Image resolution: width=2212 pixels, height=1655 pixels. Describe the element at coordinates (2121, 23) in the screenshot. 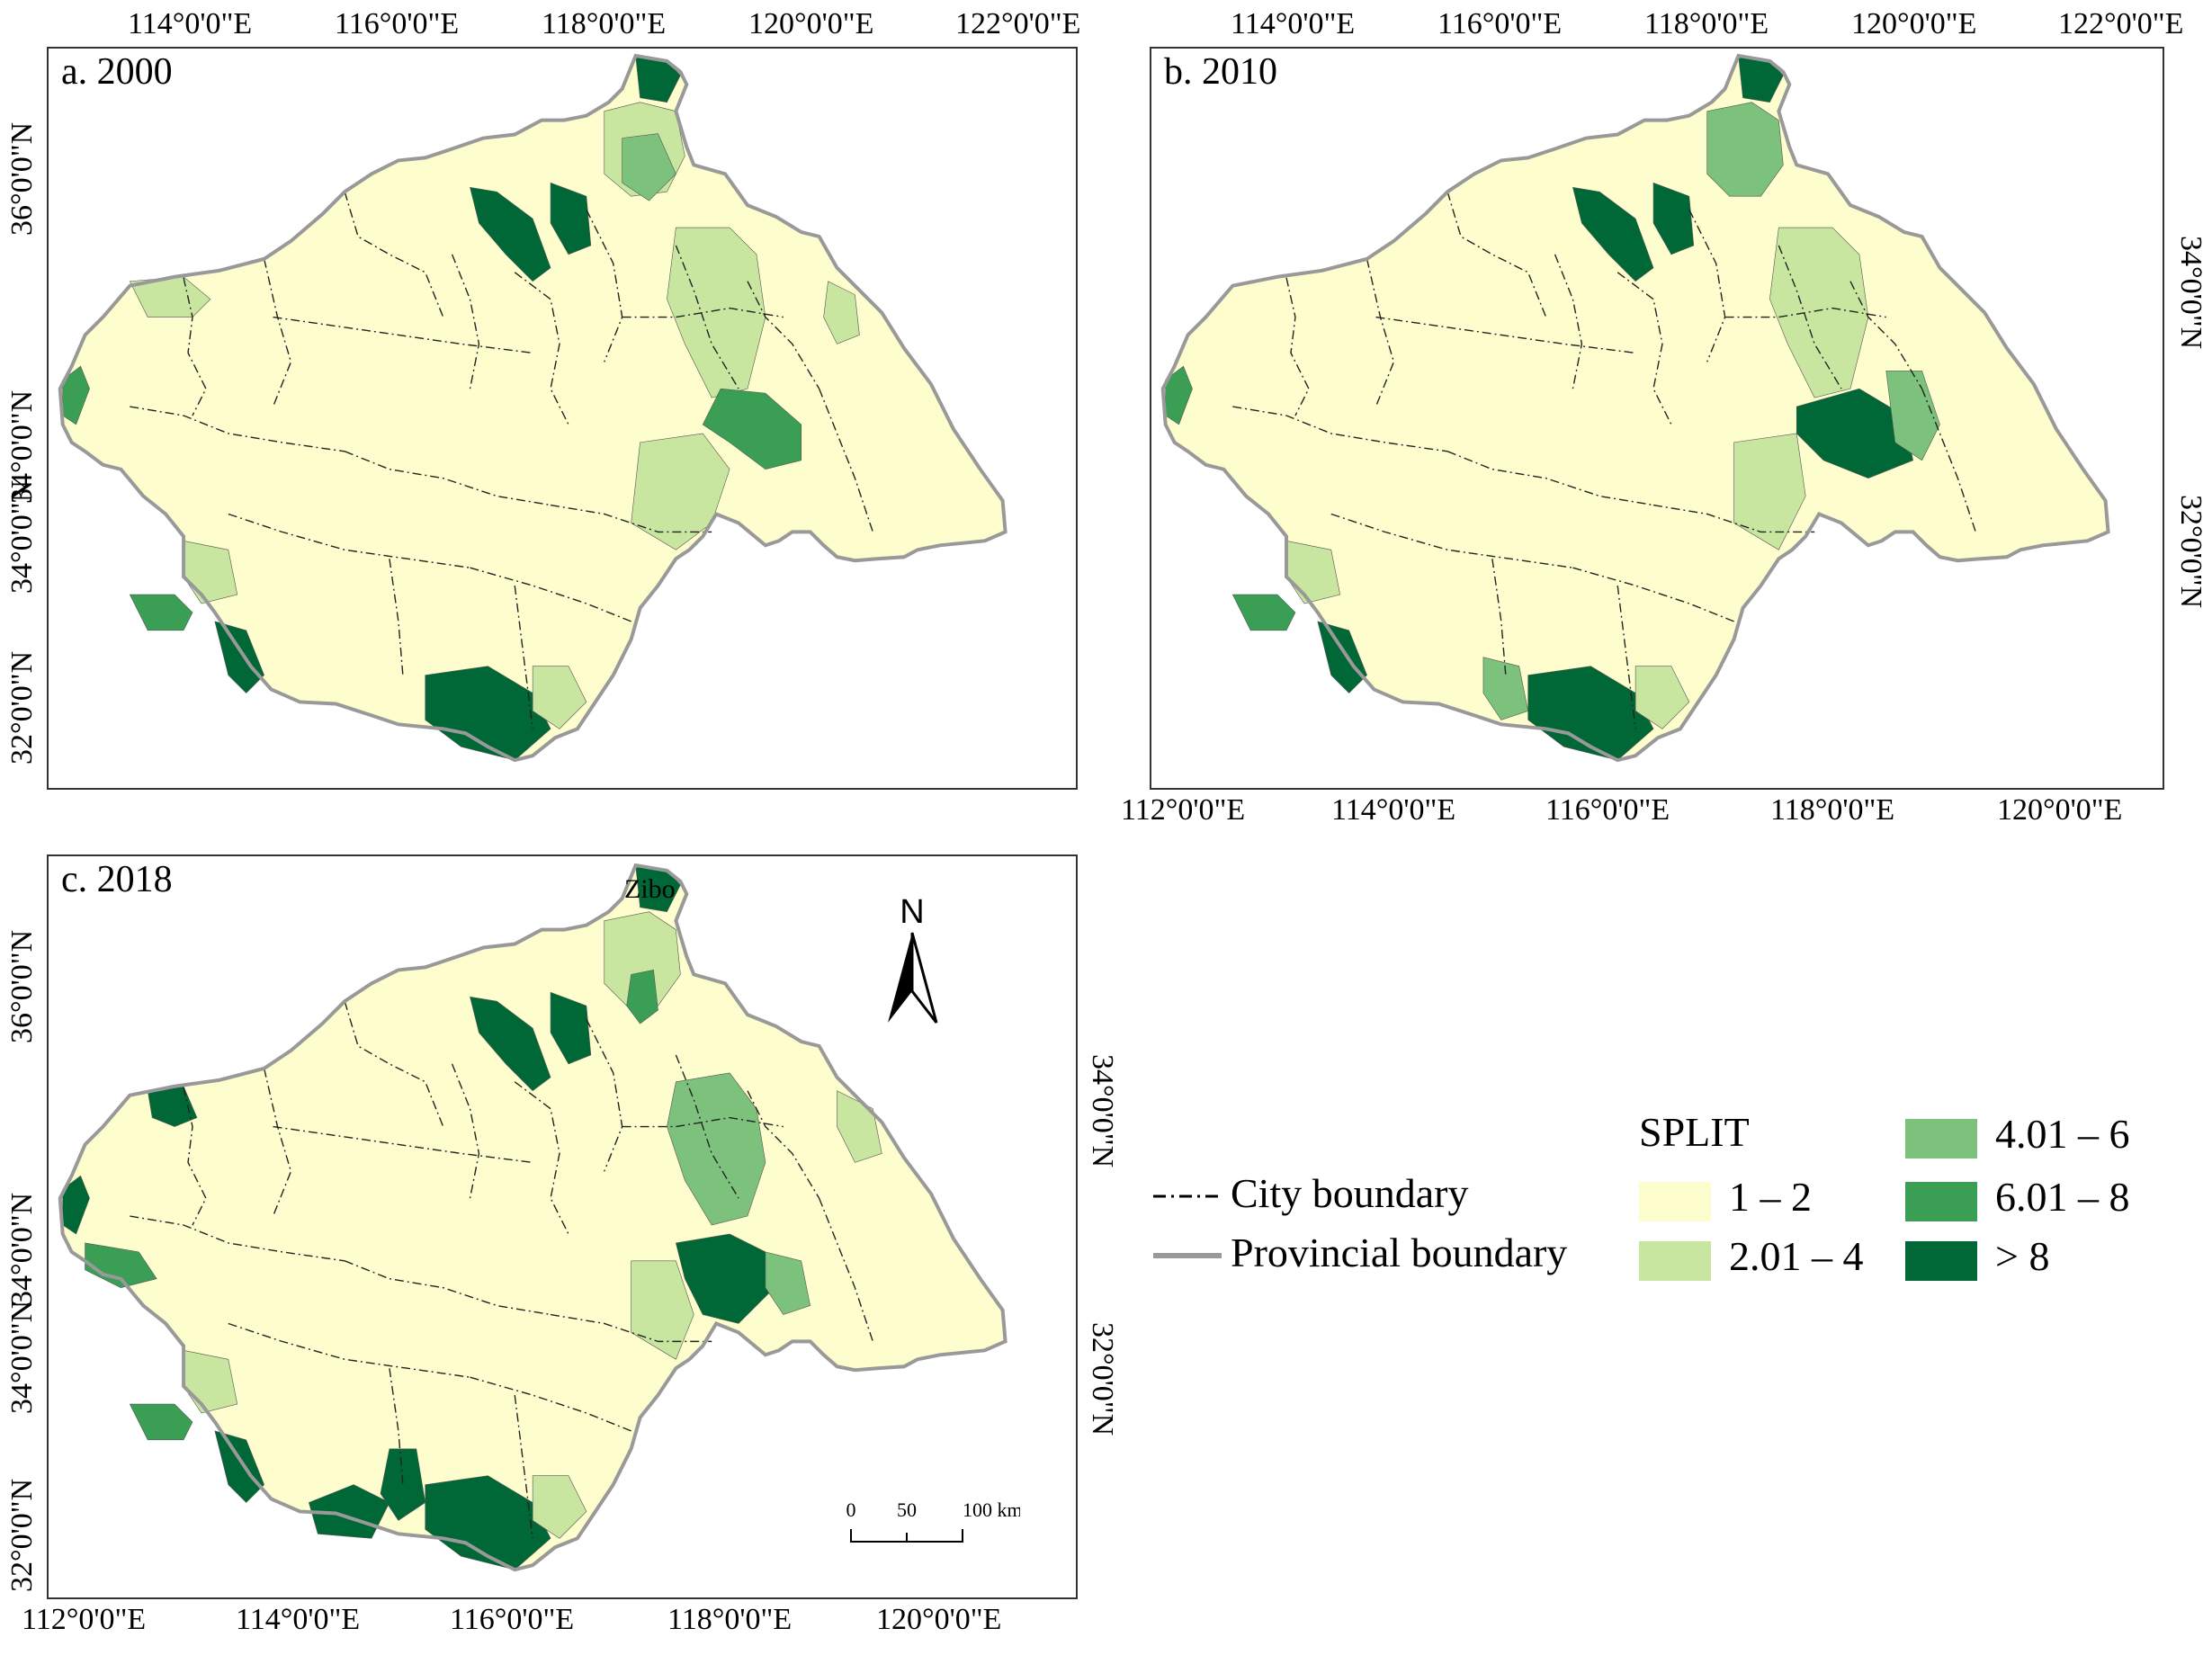

I see `b-top-tick-5: 122°0'0"E` at that location.